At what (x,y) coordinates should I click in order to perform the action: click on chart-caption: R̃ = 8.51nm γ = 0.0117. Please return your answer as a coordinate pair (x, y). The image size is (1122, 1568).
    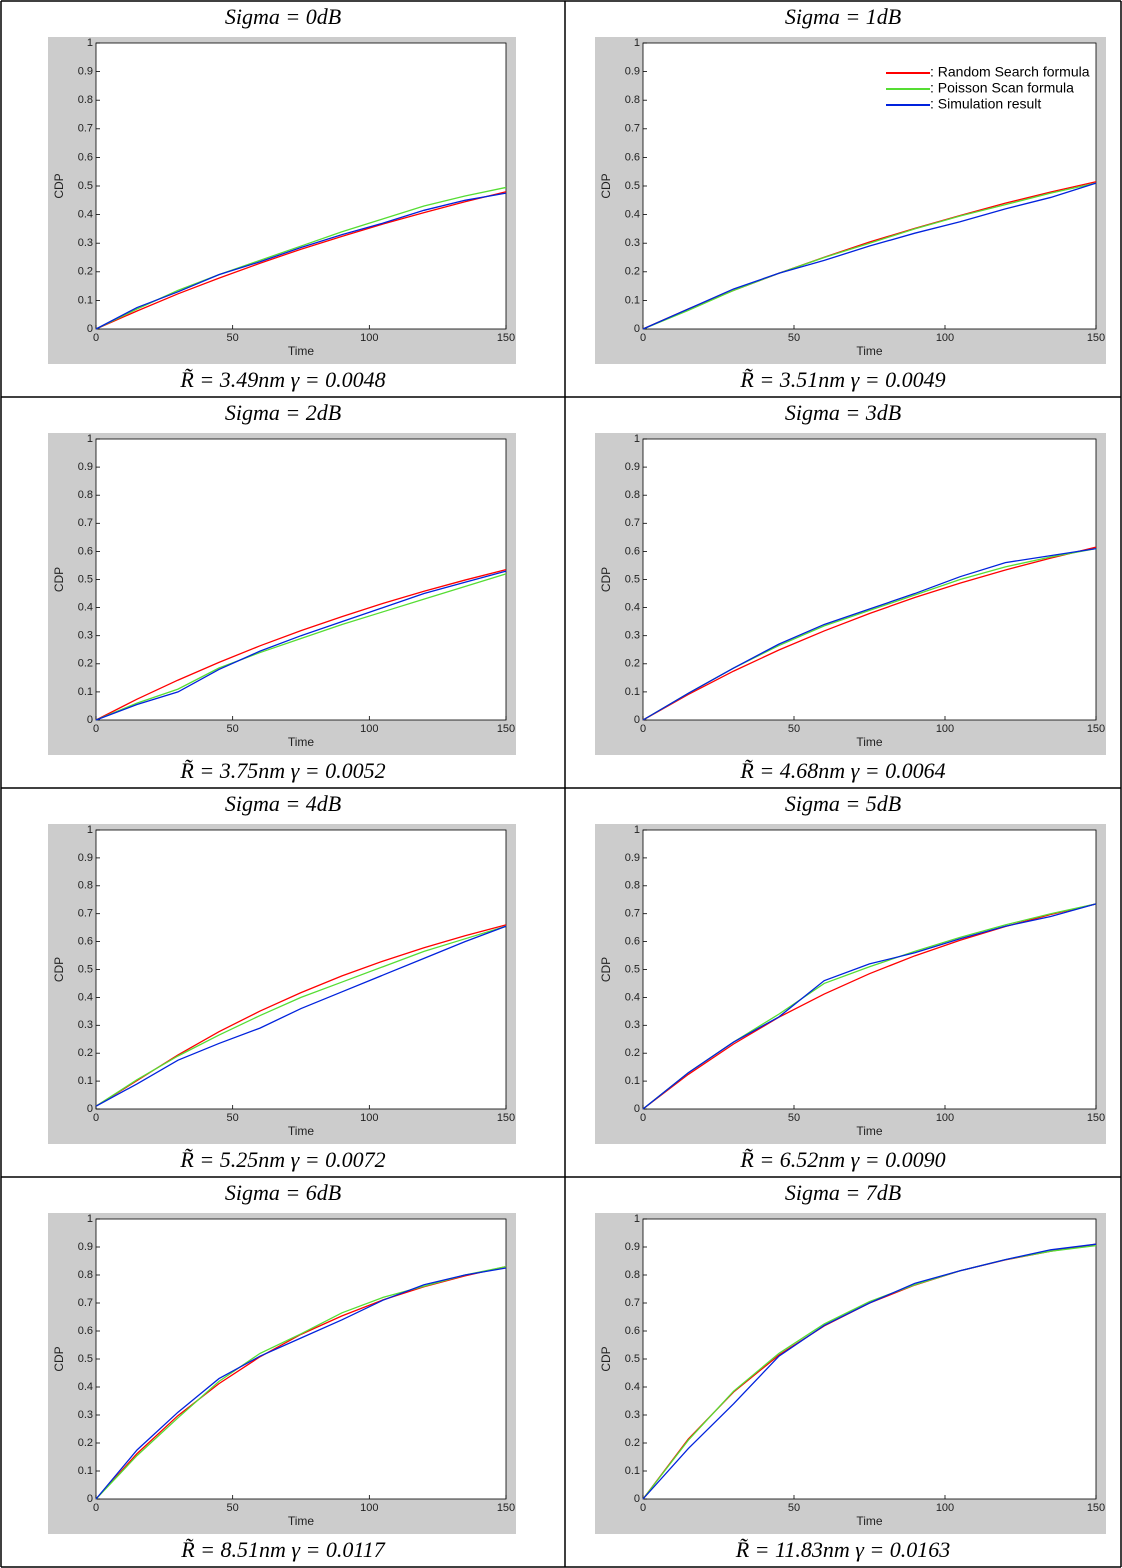
    Looking at the image, I should click on (283, 1549).